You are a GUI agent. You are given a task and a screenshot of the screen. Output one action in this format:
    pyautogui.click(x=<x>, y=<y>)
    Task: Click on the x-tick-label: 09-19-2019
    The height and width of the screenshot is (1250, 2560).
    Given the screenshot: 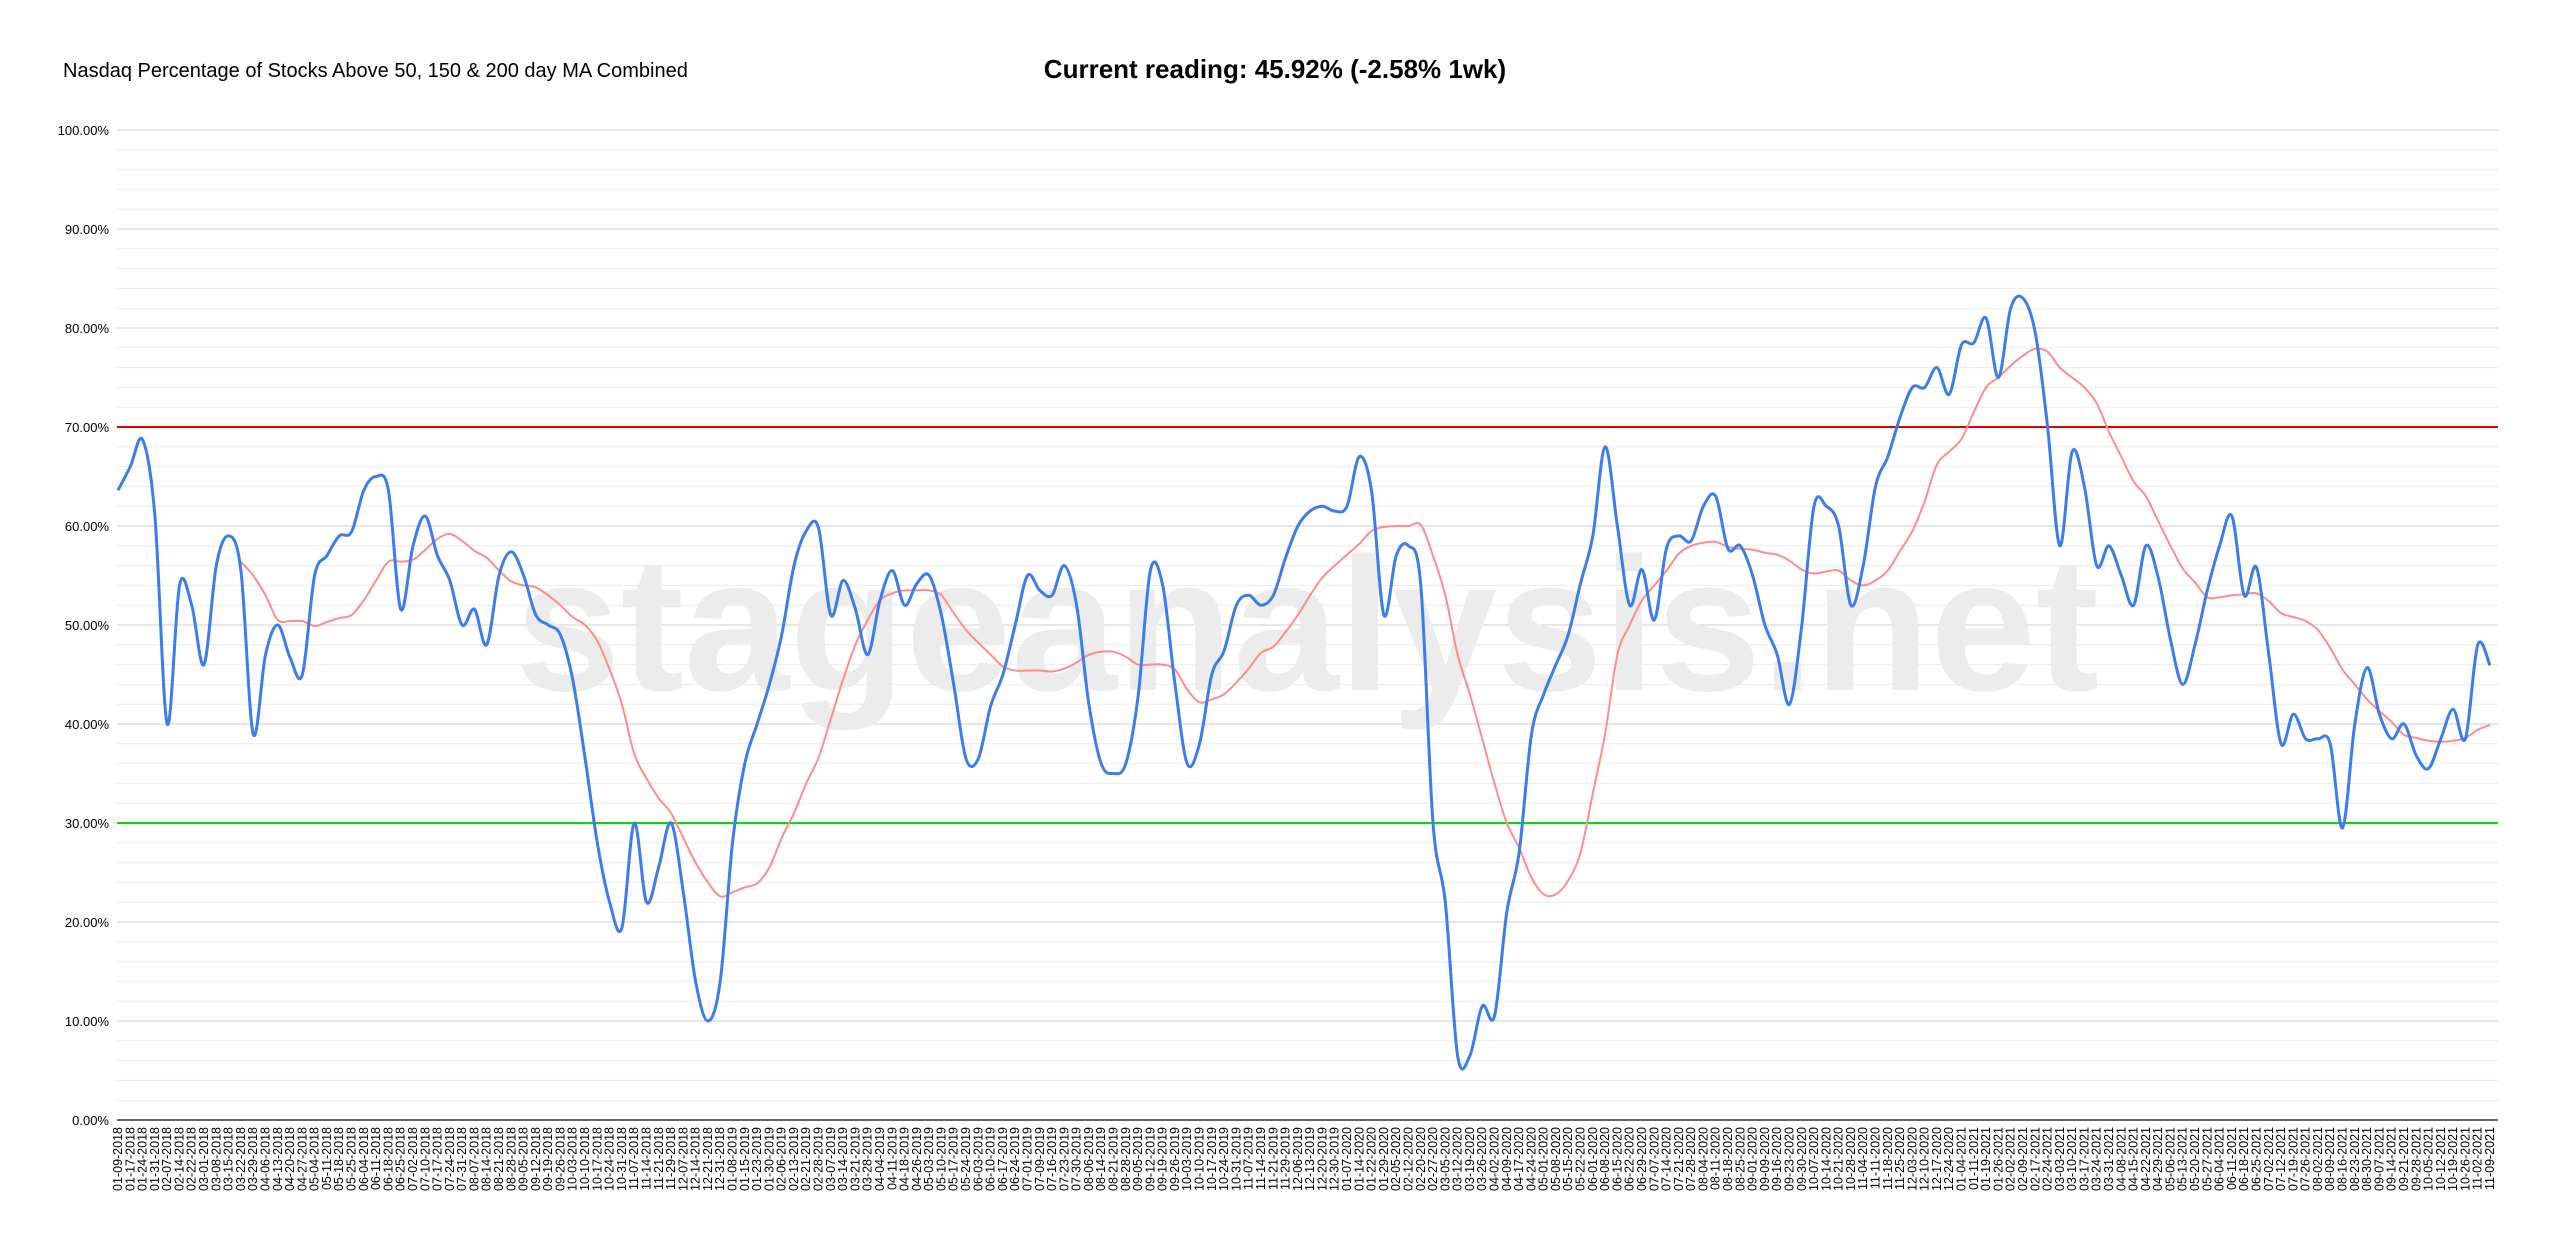 What is the action you would take?
    pyautogui.click(x=1163, y=1159)
    